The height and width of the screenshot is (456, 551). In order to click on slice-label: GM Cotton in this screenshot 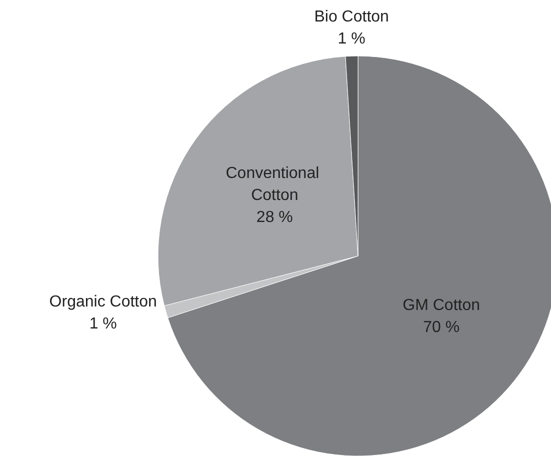, I will do `click(441, 305)`.